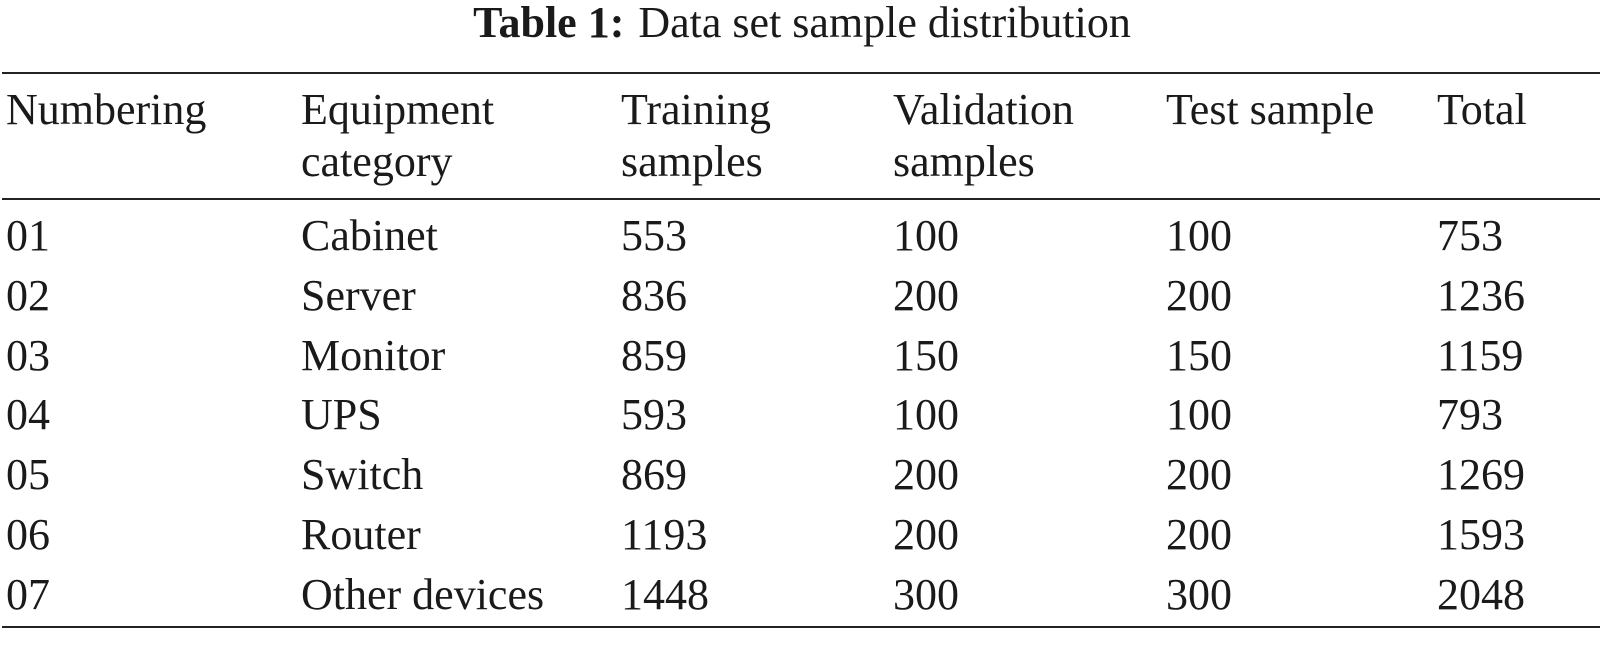 This screenshot has height=650, width=1604. Describe the element at coordinates (28, 235) in the screenshot. I see `cell-numbering: 01` at that location.